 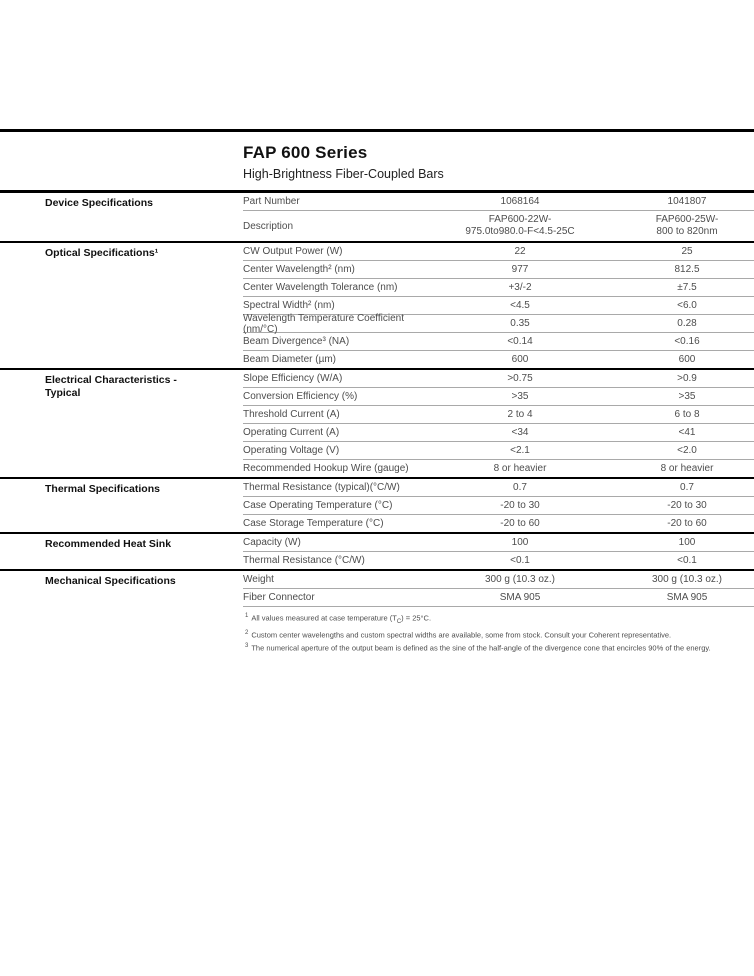 What do you see at coordinates (520, 487) in the screenshot?
I see `row-value-1: 0.7` at bounding box center [520, 487].